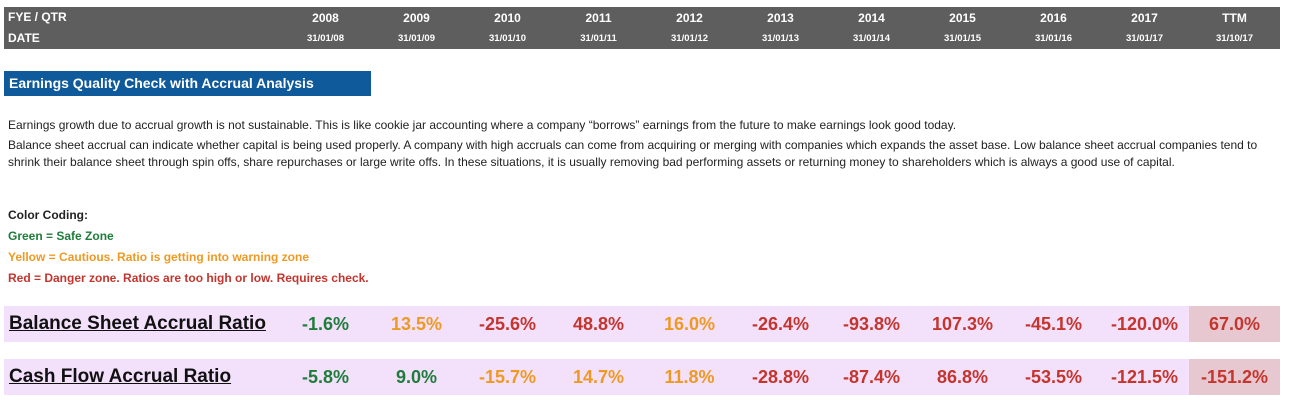 The width and height of the screenshot is (1290, 408). What do you see at coordinates (598, 18) in the screenshot?
I see `year-header: 2011` at bounding box center [598, 18].